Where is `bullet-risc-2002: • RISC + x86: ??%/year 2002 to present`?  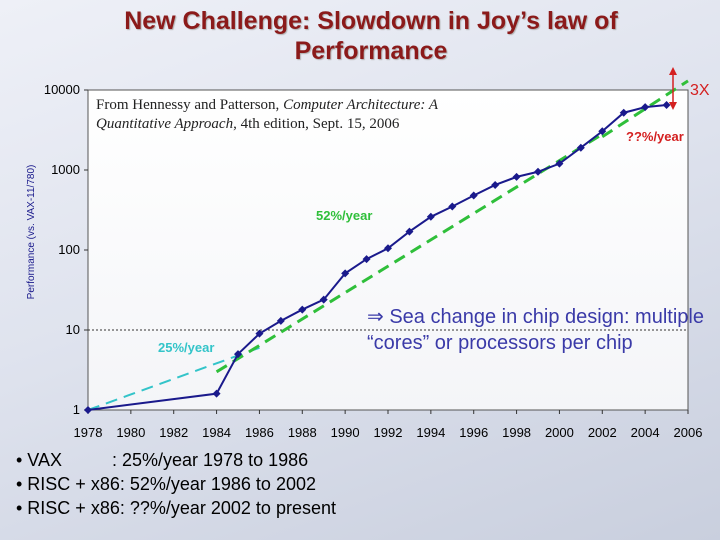 bullet-risc-2002: • RISC + x86: ??%/year 2002 to present is located at coordinates (176, 508).